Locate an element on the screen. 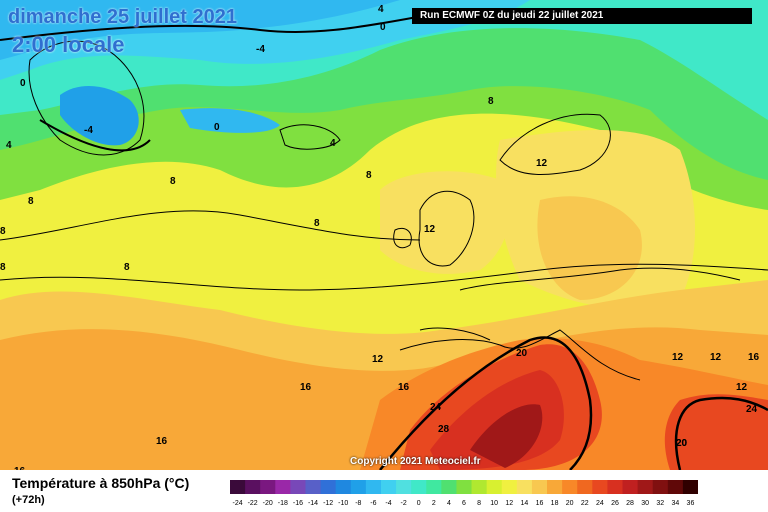  legend-tick-label: -24 is located at coordinates (237, 503).